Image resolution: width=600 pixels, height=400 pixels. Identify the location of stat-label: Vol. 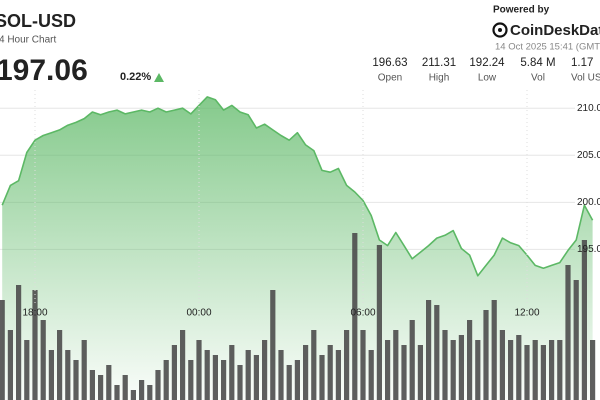
(538, 78).